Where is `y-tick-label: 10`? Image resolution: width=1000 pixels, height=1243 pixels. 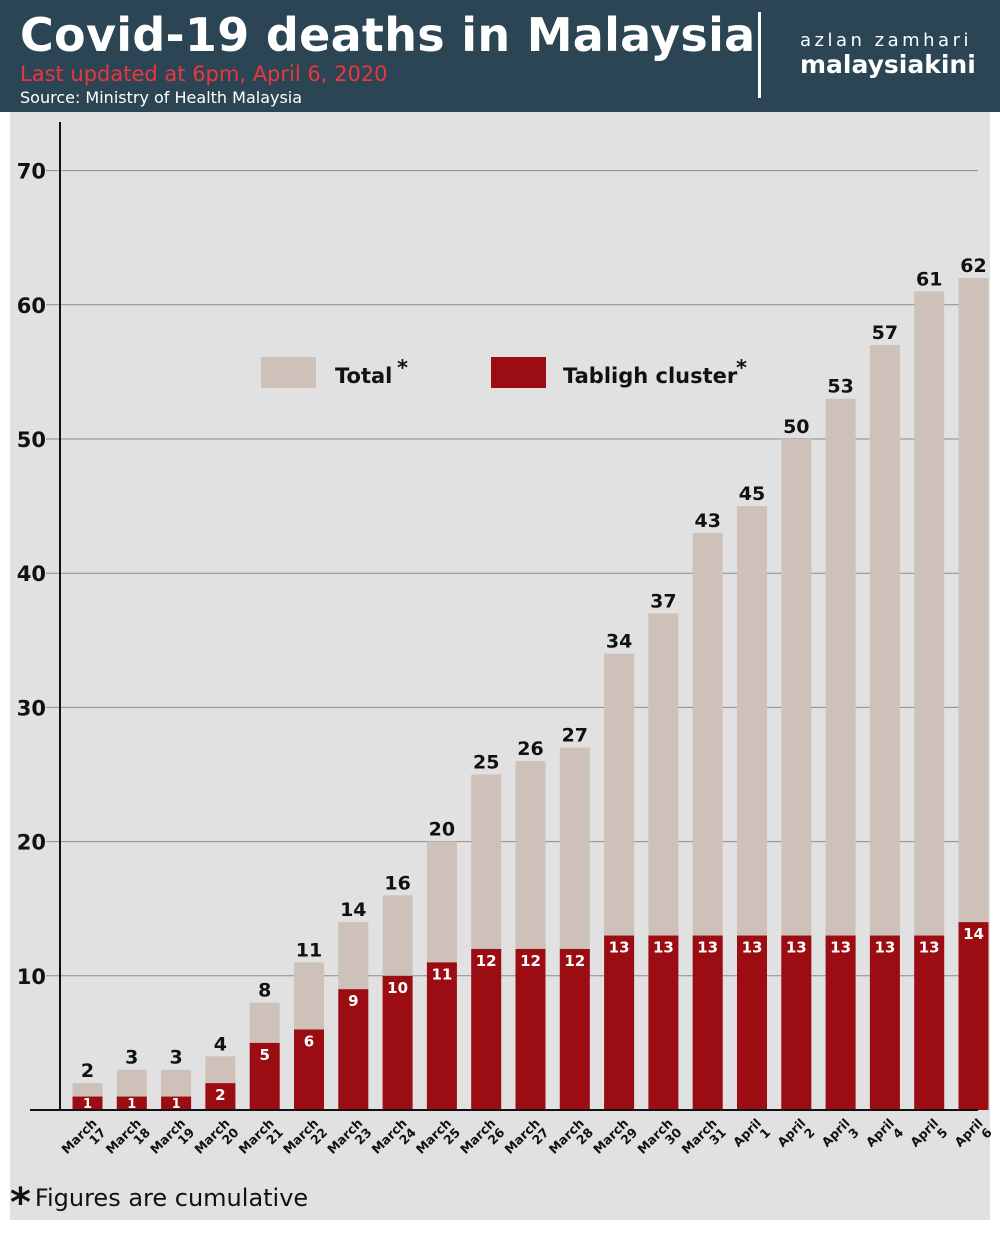
y-tick-label: 10 is located at coordinates (31, 977).